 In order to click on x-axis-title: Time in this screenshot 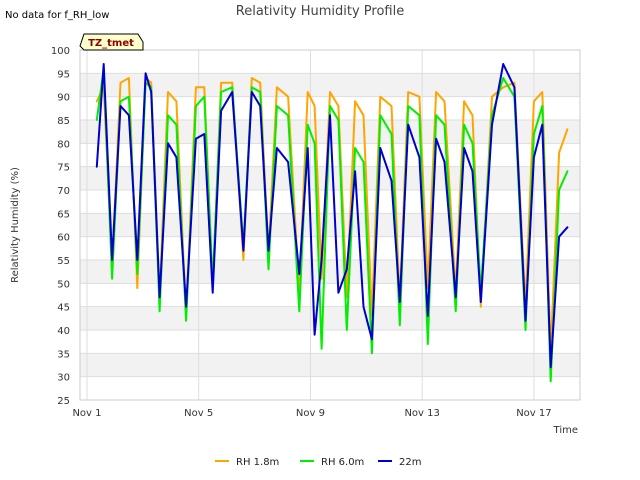, I will do `click(565, 430)`.